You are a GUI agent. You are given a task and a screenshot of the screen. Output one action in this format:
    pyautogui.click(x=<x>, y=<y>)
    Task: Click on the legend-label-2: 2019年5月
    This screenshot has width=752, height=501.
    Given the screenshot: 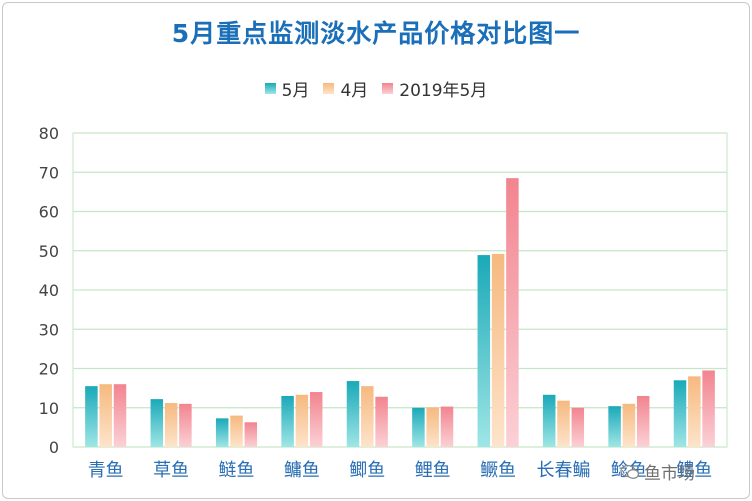 What is the action you would take?
    pyautogui.click(x=443, y=91)
    